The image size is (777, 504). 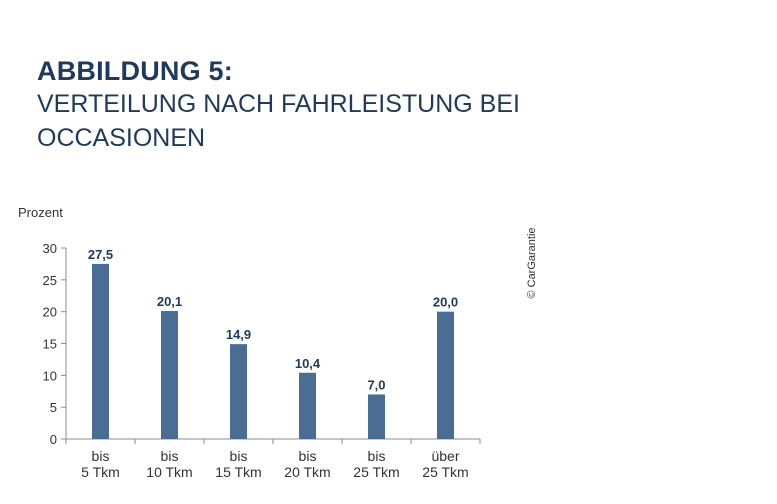 I want to click on category-label: über, so click(x=445, y=456).